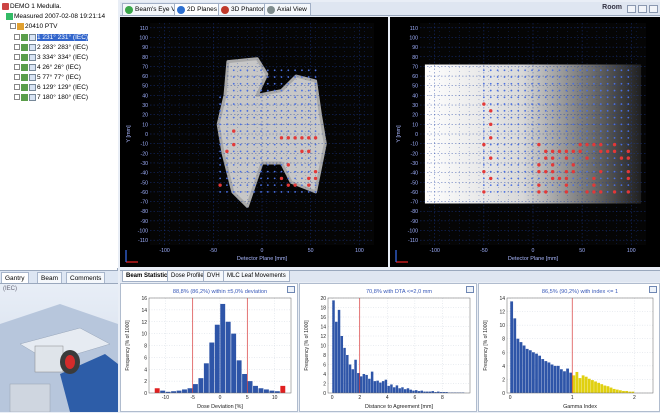 The image size is (660, 413). I want to click on tree-row-beam: 2 283° 283° (IEC), so click(51, 47).